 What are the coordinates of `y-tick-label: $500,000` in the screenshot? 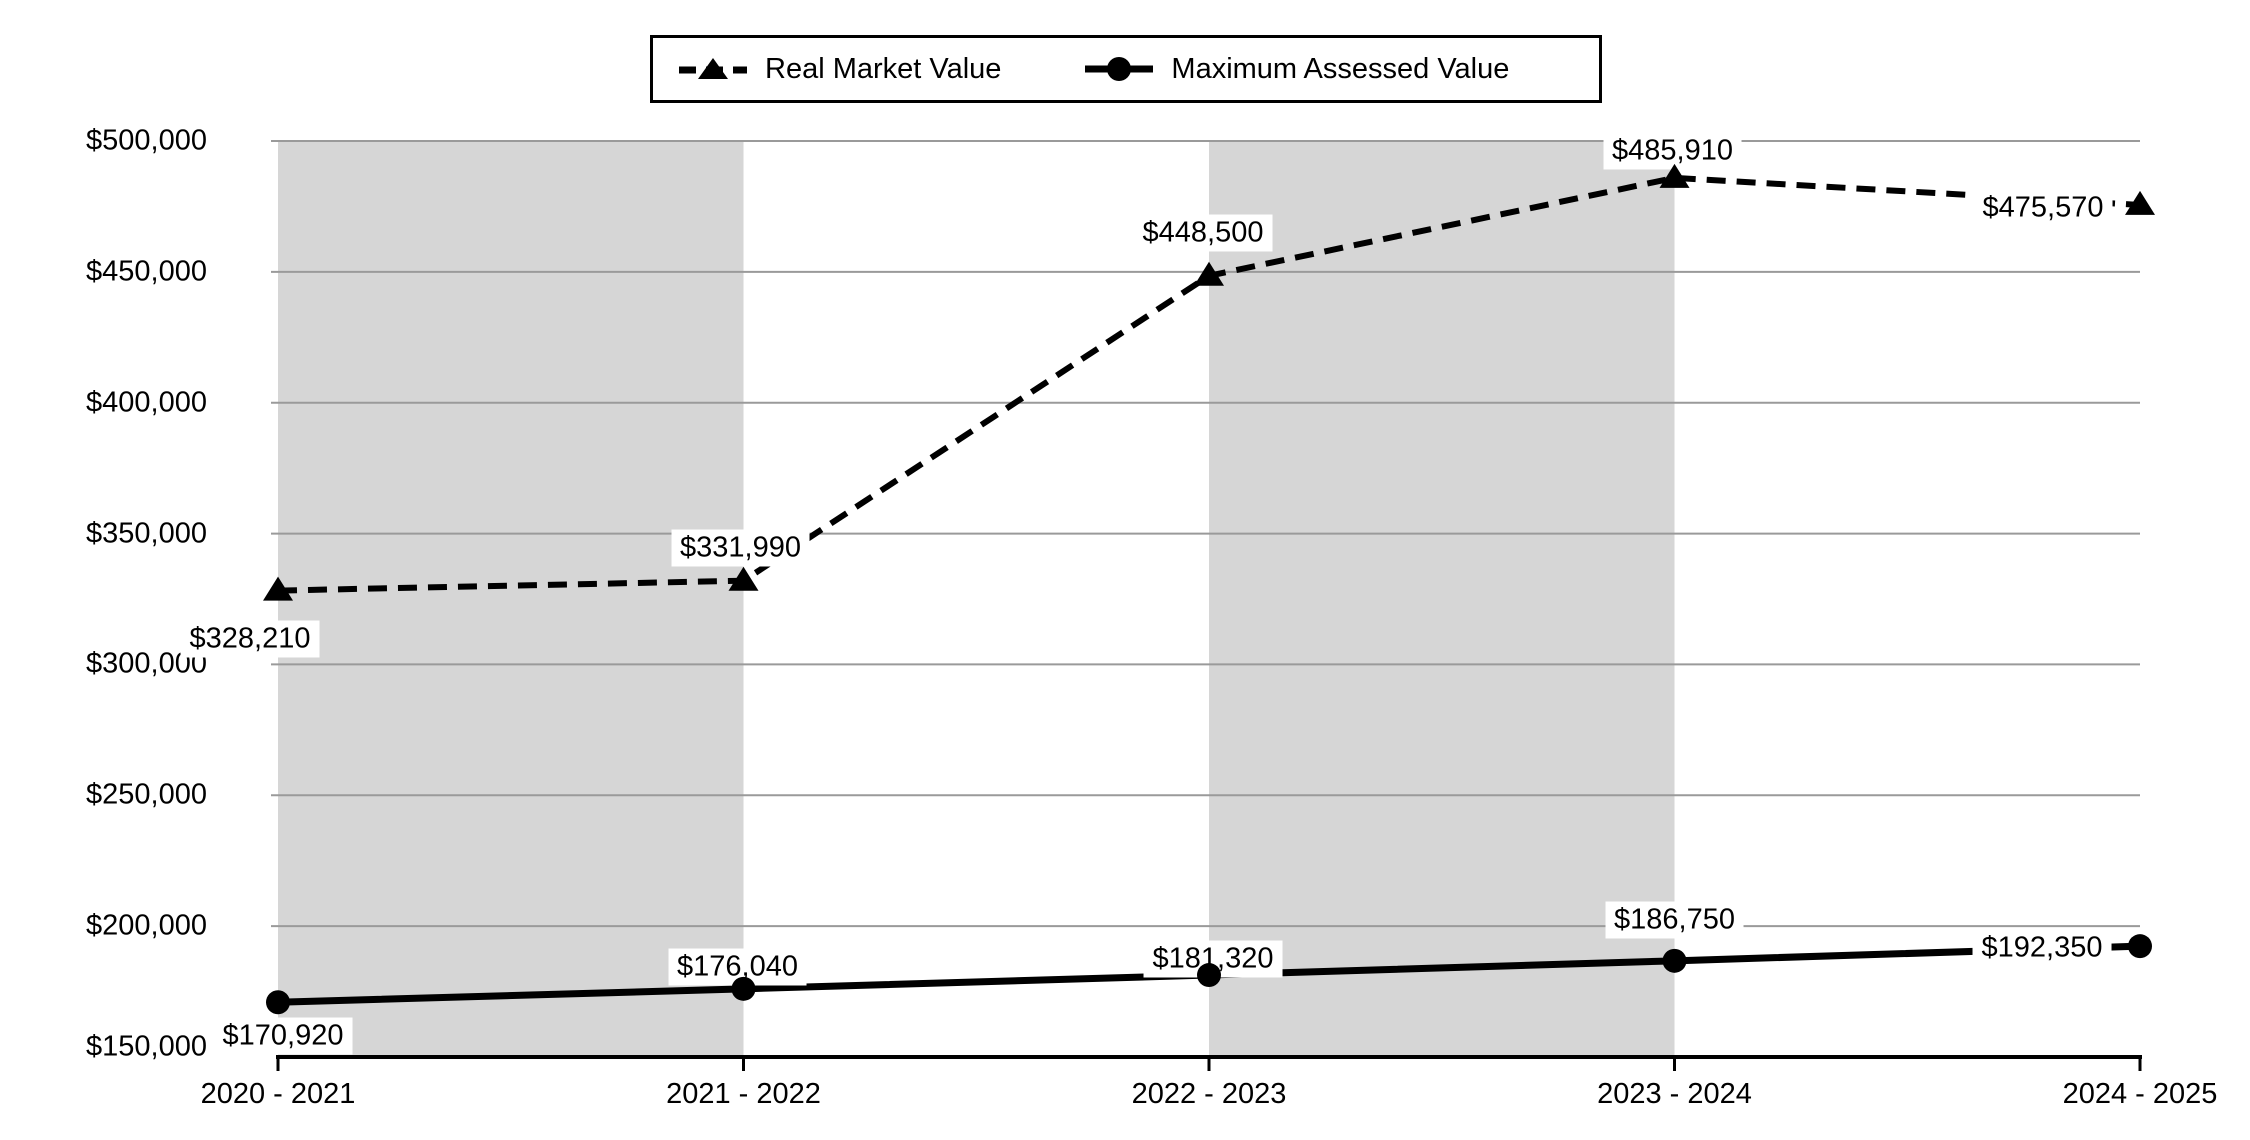 It's located at (146, 140).